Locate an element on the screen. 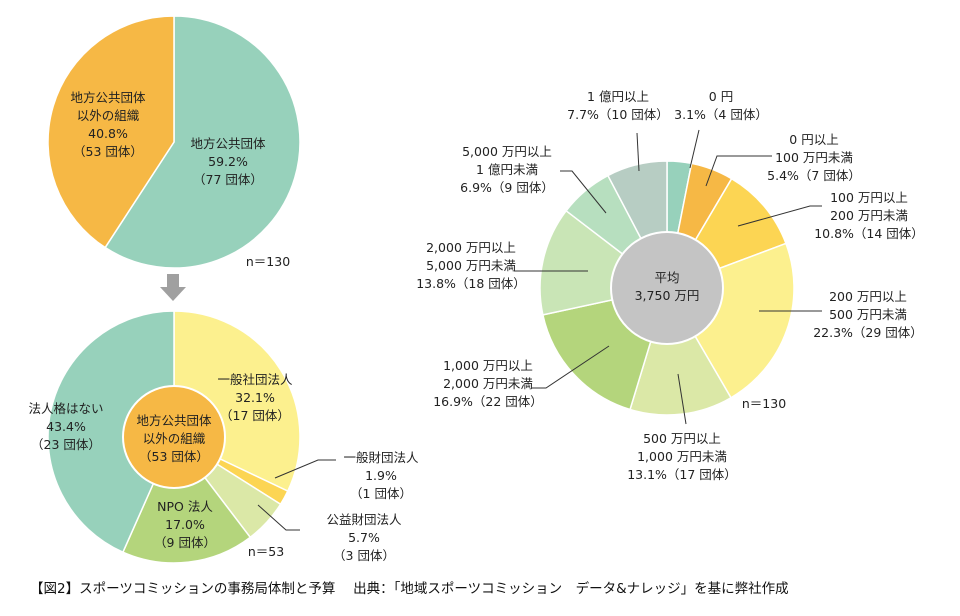 This screenshot has width=960, height=616. slice-label-line: 1,000 万円未満 is located at coordinates (682, 456).